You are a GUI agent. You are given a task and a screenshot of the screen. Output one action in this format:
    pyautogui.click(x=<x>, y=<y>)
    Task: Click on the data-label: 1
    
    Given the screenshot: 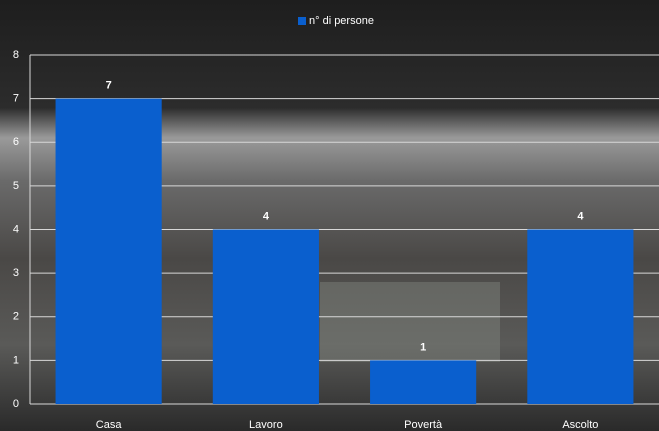 What is the action you would take?
    pyautogui.click(x=423, y=347)
    